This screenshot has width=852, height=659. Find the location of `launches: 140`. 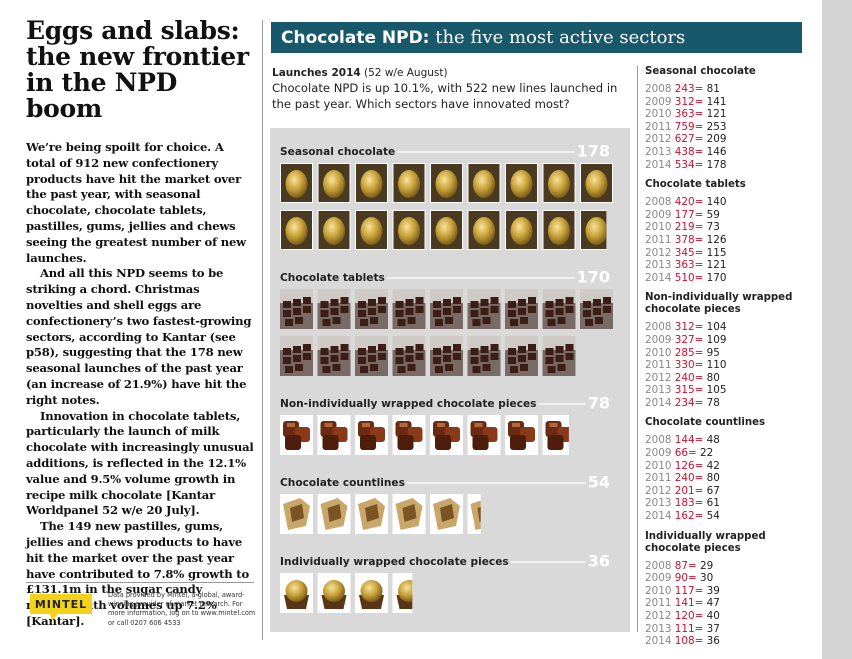

launches: 140 is located at coordinates (716, 202).